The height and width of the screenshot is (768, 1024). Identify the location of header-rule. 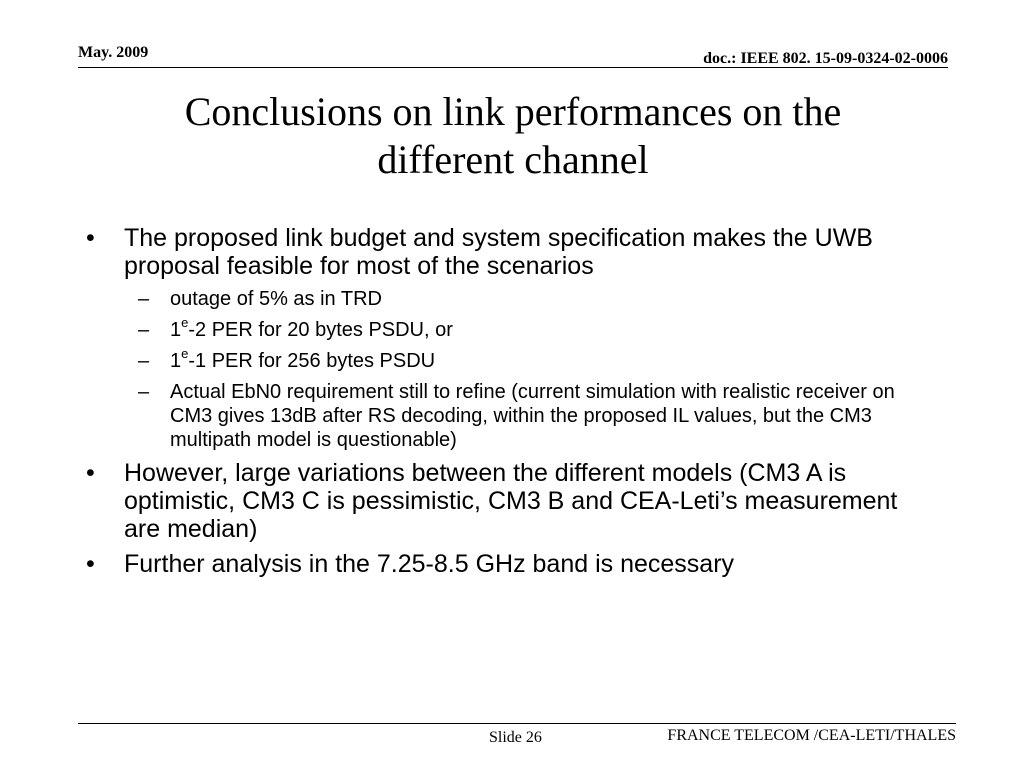
(513, 67).